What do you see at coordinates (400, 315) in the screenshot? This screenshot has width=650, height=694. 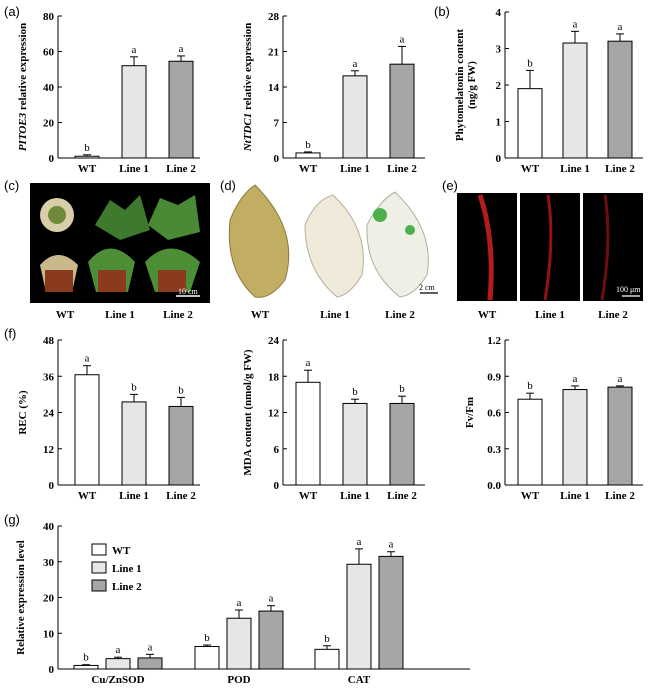 I see `photo-d-label-line2: Line 2` at bounding box center [400, 315].